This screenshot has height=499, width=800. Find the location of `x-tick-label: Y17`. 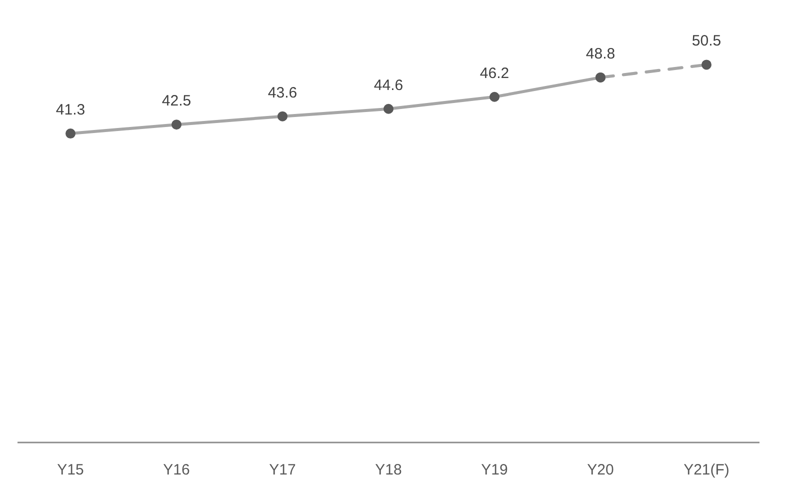

x-tick-label: Y17 is located at coordinates (282, 470).